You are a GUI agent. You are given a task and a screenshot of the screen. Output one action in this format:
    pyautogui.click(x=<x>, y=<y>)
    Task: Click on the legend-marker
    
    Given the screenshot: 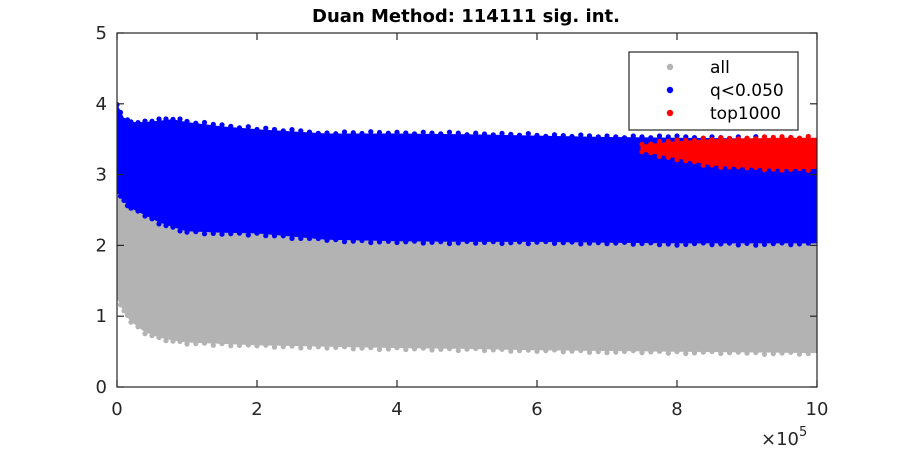 What is the action you would take?
    pyautogui.click(x=670, y=113)
    